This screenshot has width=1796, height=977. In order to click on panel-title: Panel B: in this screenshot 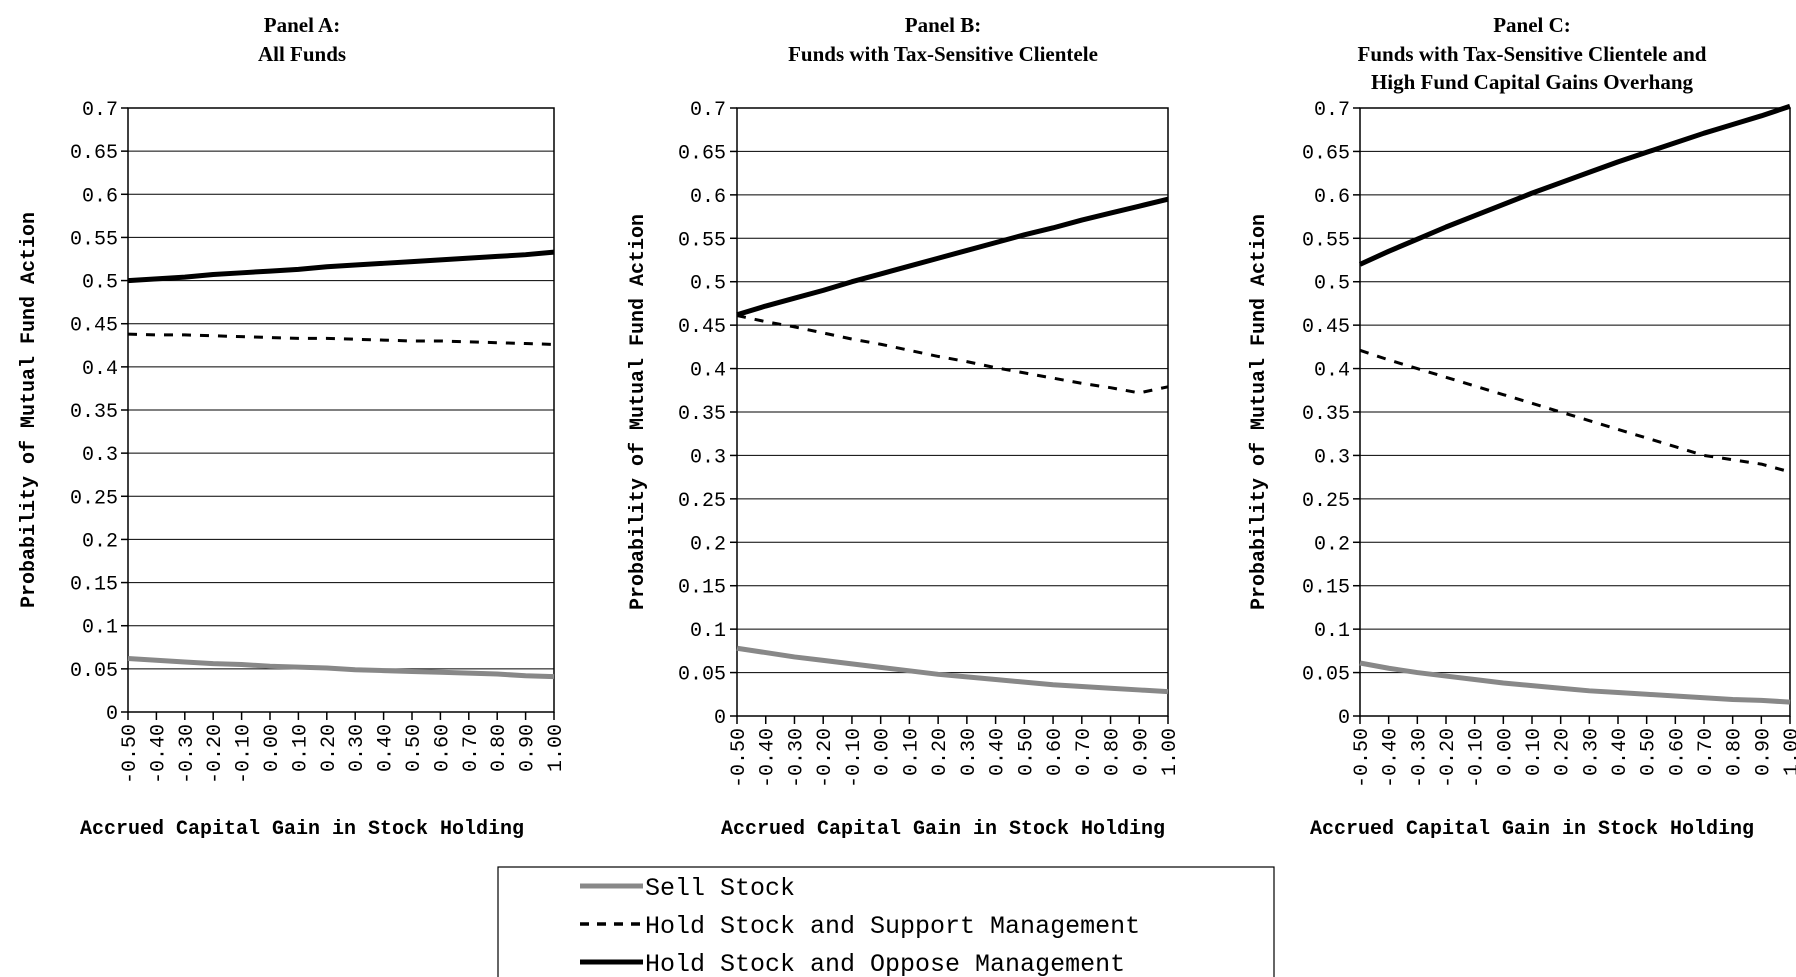, I will do `click(943, 25)`.